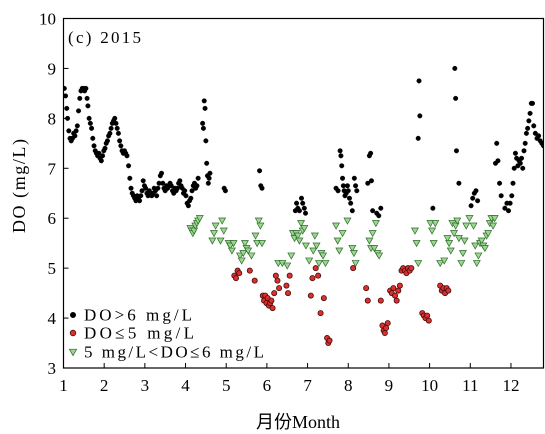 Image resolution: width=545 pixels, height=434 pixels. Describe the element at coordinates (52, 168) in the screenshot. I see `y-tick-label: 7` at that location.